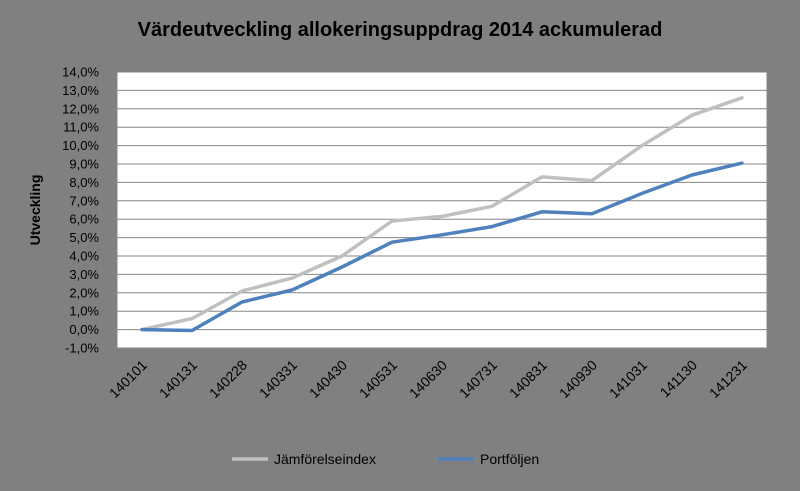 Image resolution: width=800 pixels, height=491 pixels. I want to click on y-axis-label: Utveckling, so click(35, 210).